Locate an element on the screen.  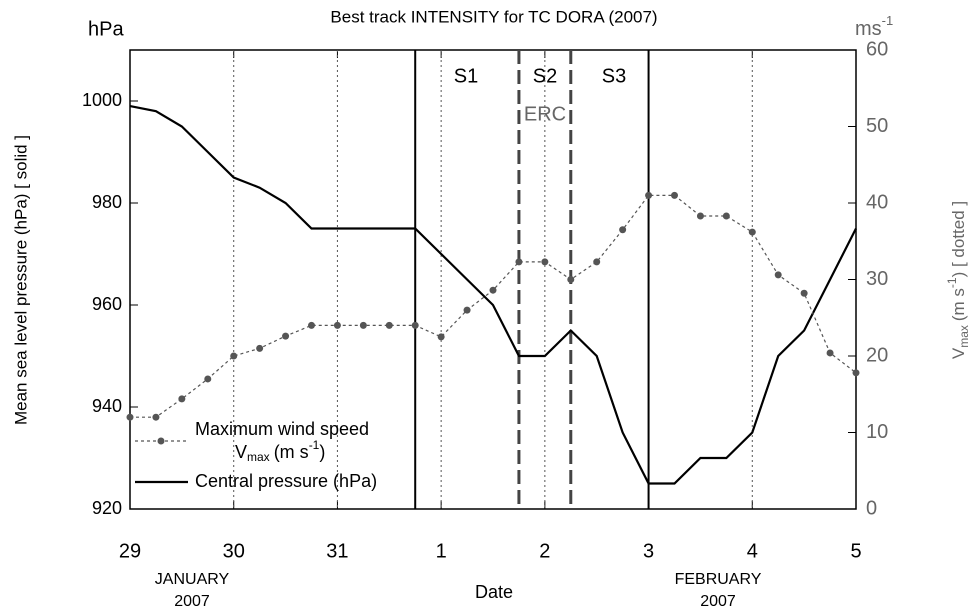
legend-label: Central pressure (hPa) is located at coordinates (286, 481).